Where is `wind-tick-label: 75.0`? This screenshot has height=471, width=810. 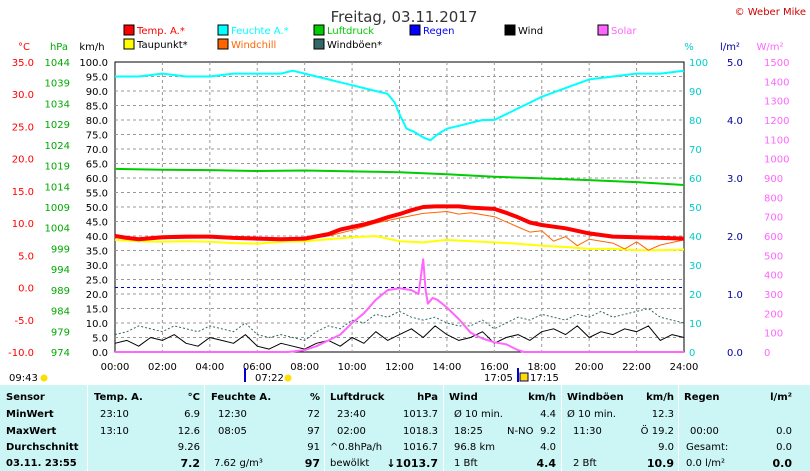
wind-tick-label: 75.0 is located at coordinates (97, 136).